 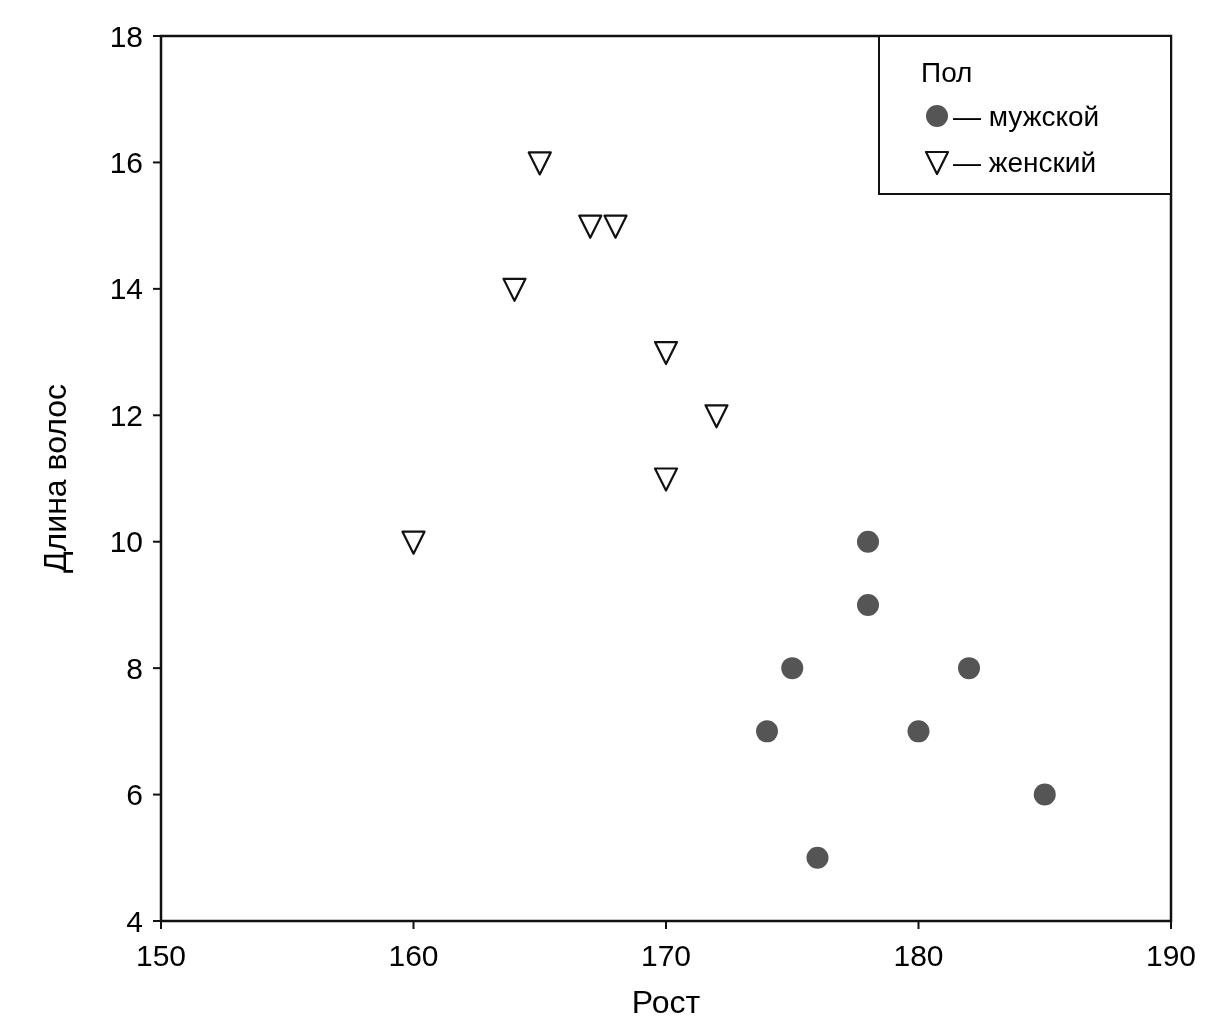 I want to click on legend-label: — женский, so click(x=1025, y=162).